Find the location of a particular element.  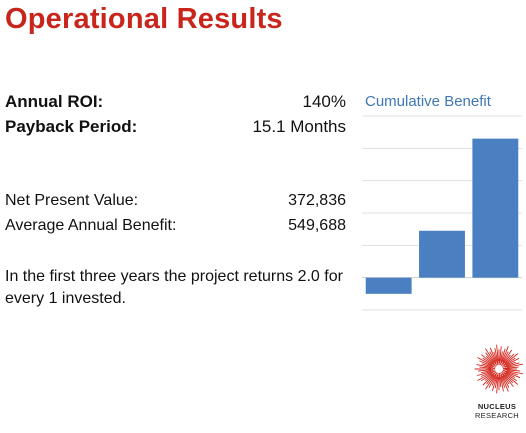

metric-net-present-value: Net Present Value: 372,836 is located at coordinates (175, 201).